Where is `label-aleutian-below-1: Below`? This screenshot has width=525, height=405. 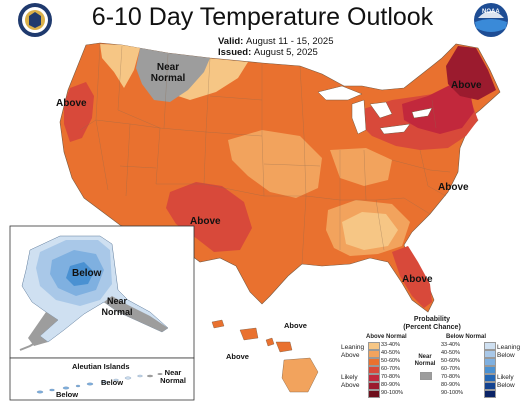 label-aleutian-below-1: Below is located at coordinates (112, 382).